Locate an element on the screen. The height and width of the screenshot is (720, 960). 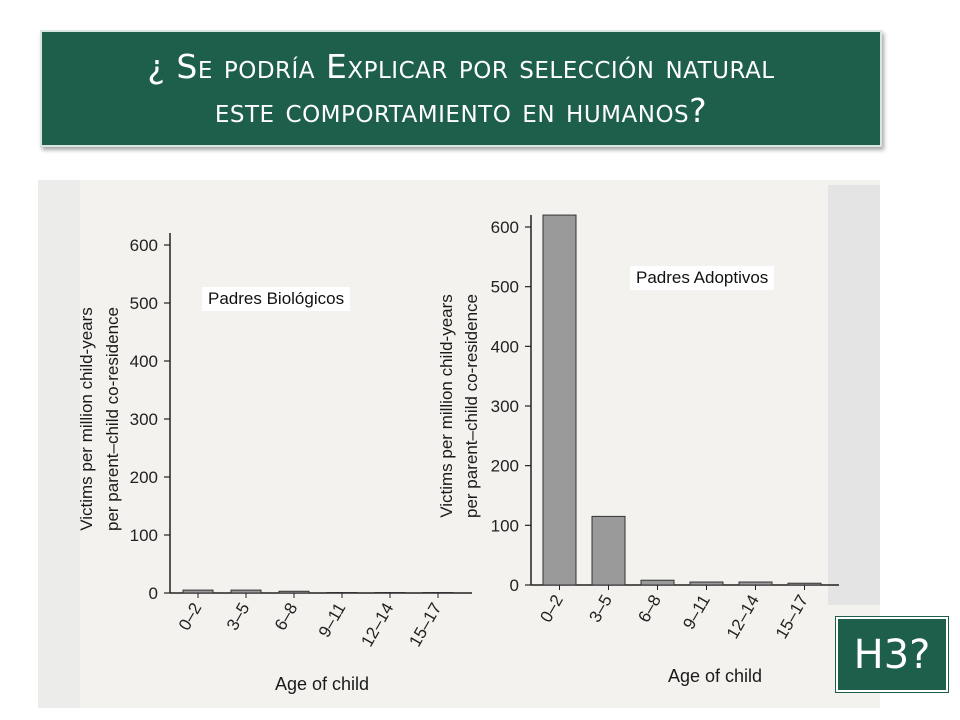
scanned-page-margin is located at coordinates (59, 444).